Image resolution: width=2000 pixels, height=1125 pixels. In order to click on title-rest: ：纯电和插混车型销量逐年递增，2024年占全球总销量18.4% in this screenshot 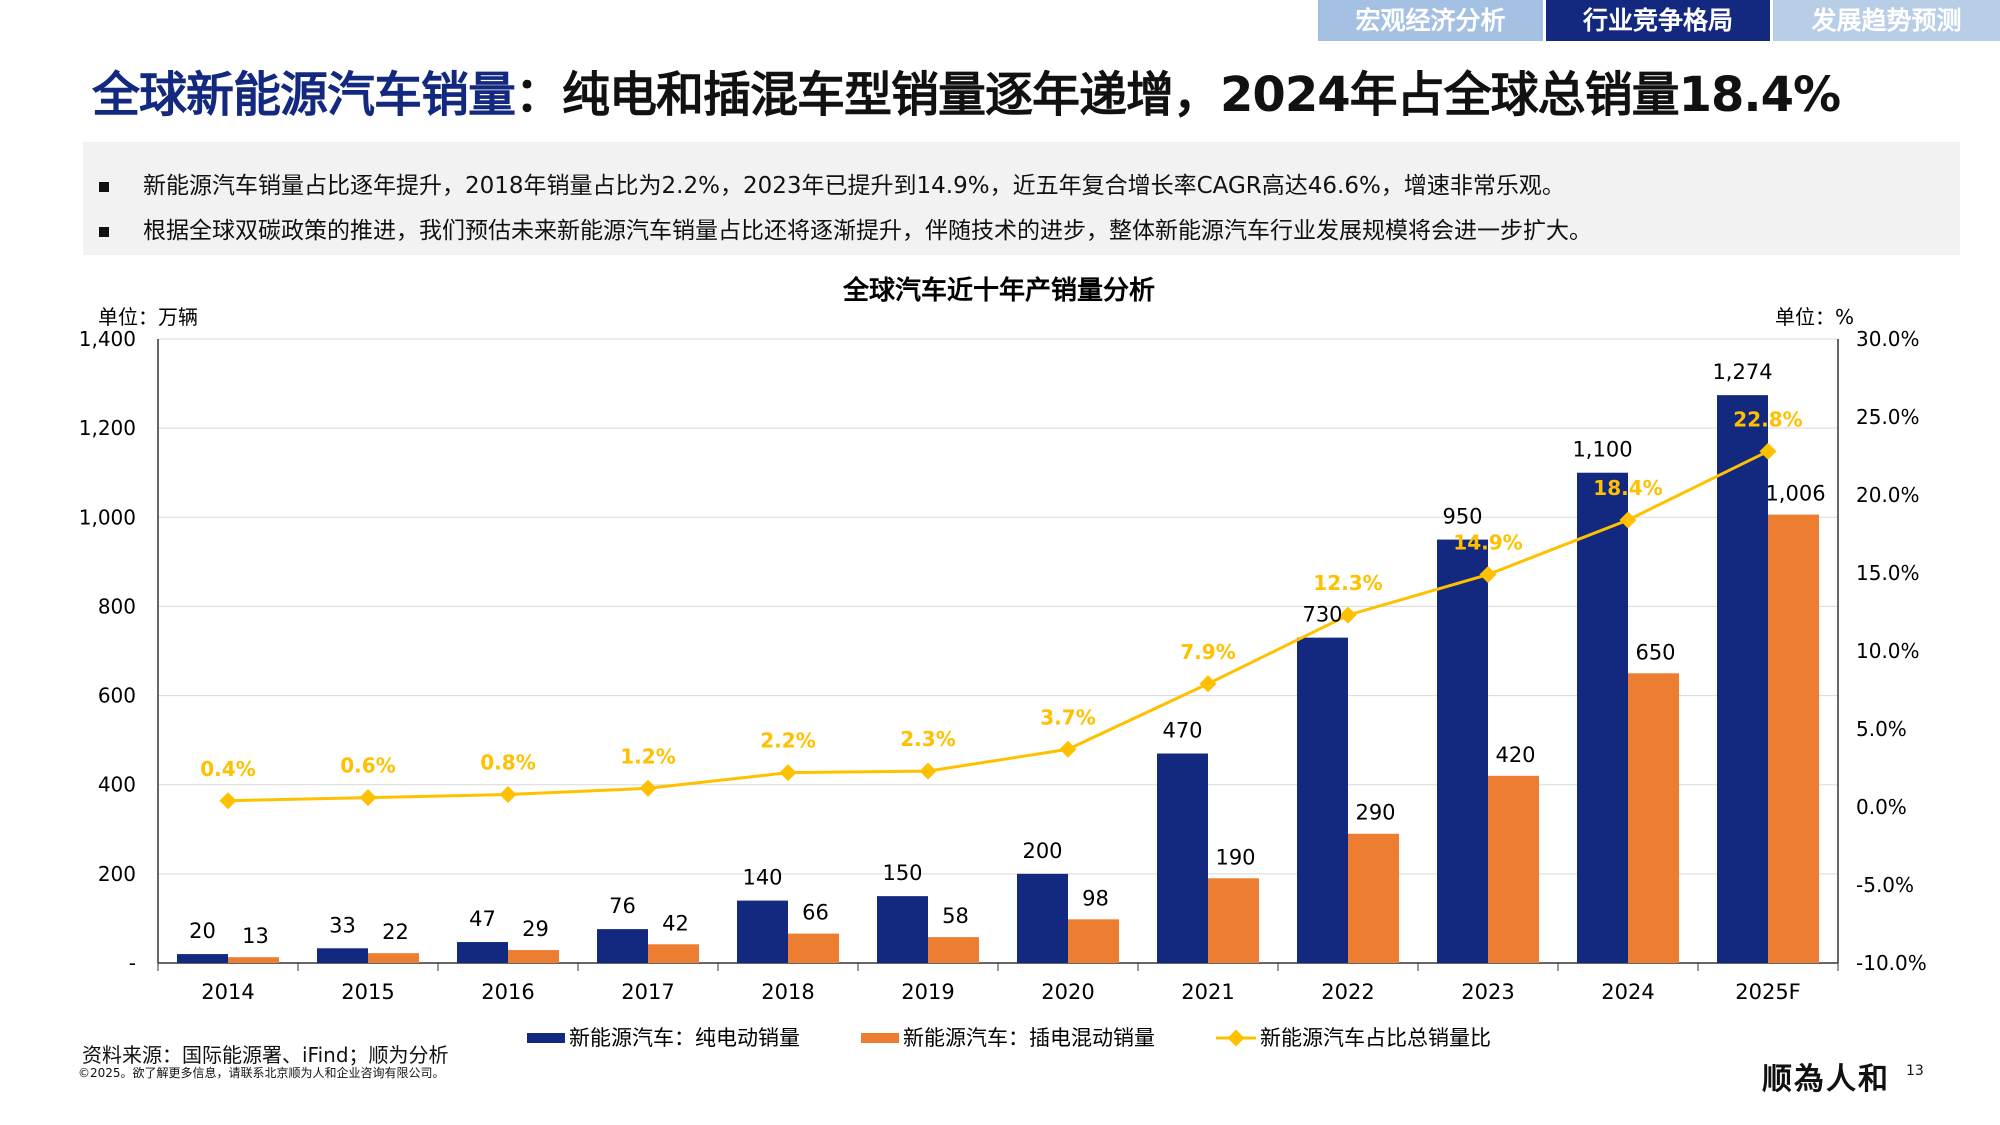, I will do `click(1178, 95)`.